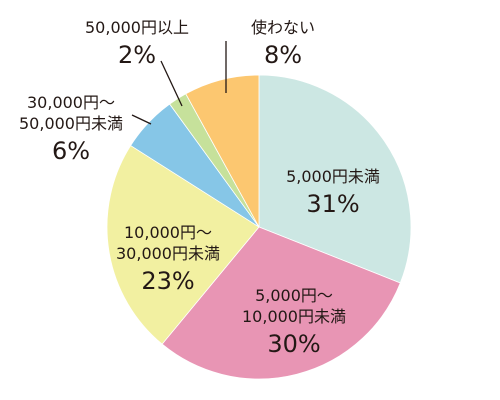  I want to click on slice-value-5: 2%, so click(137, 55).